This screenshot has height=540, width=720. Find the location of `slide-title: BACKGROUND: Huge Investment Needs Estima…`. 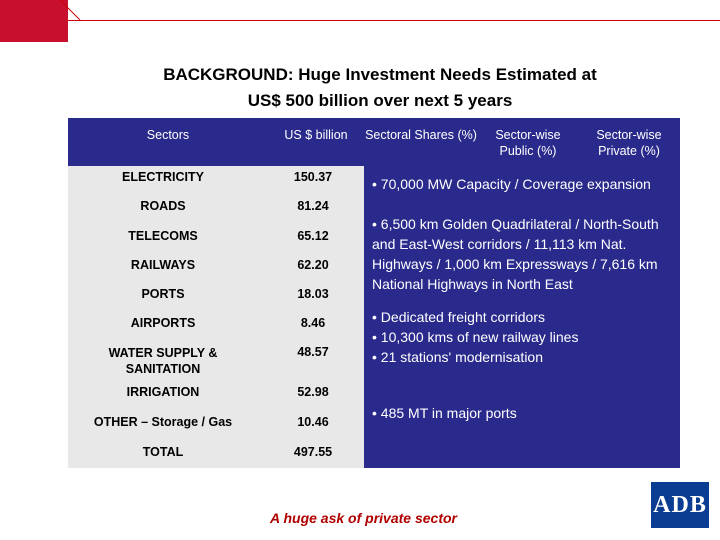

slide-title: BACKGROUND: Huge Investment Needs Estima… is located at coordinates (380, 88).